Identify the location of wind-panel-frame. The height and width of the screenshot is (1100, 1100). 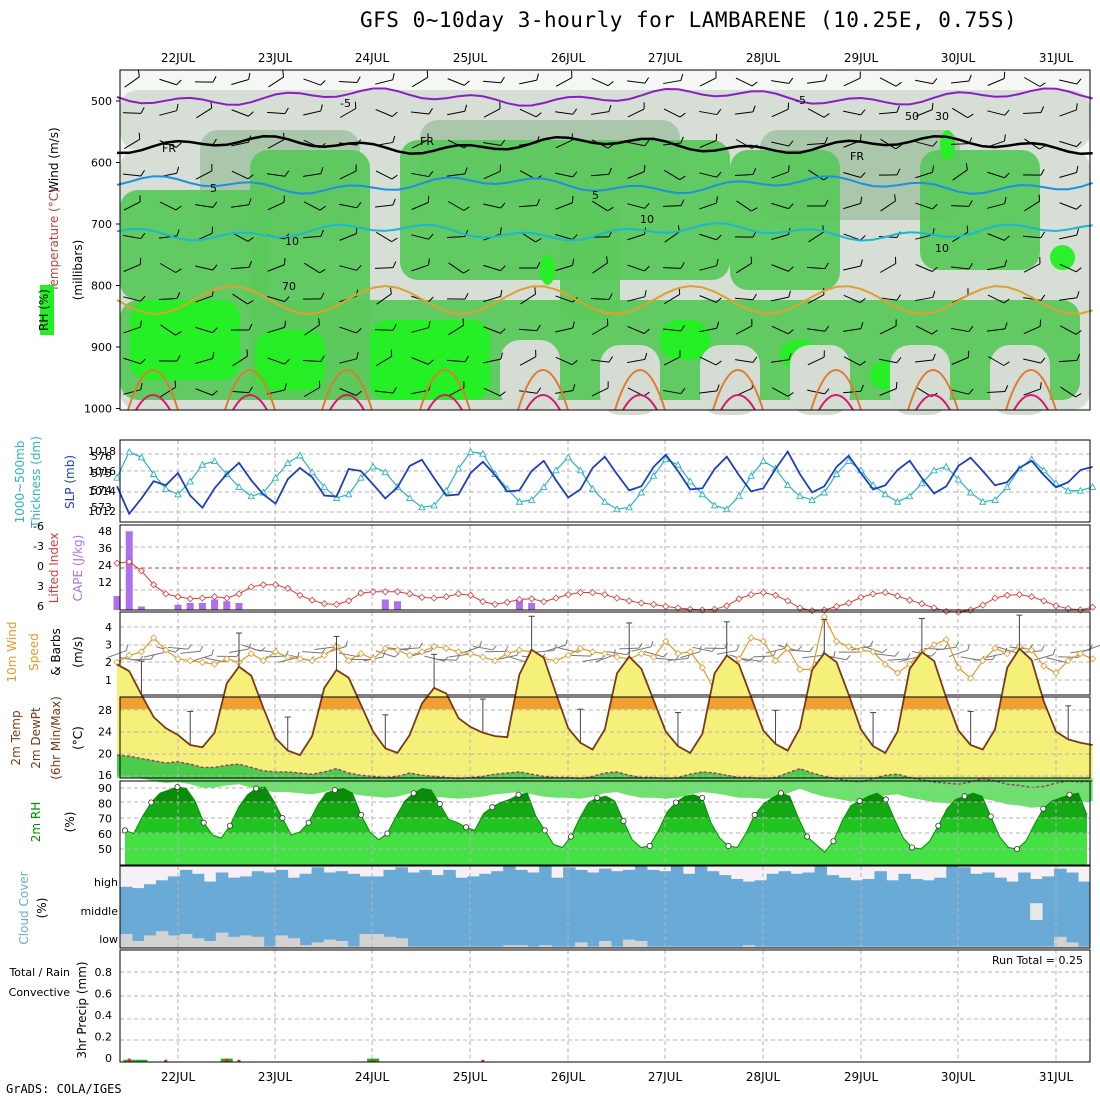
(605, 653).